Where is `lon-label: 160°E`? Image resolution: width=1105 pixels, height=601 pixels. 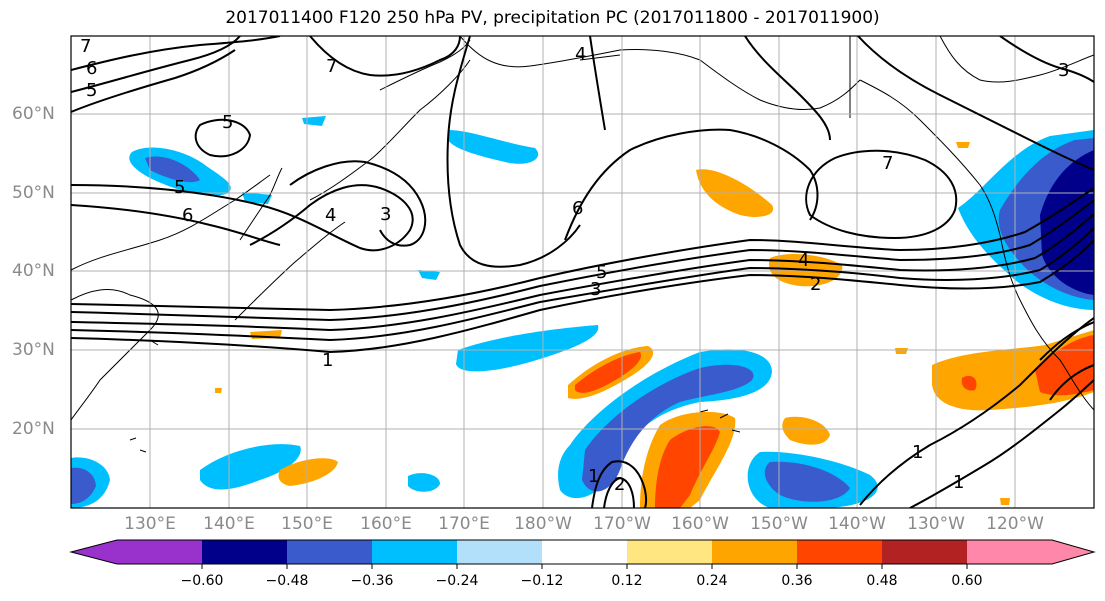
lon-label: 160°E is located at coordinates (386, 524).